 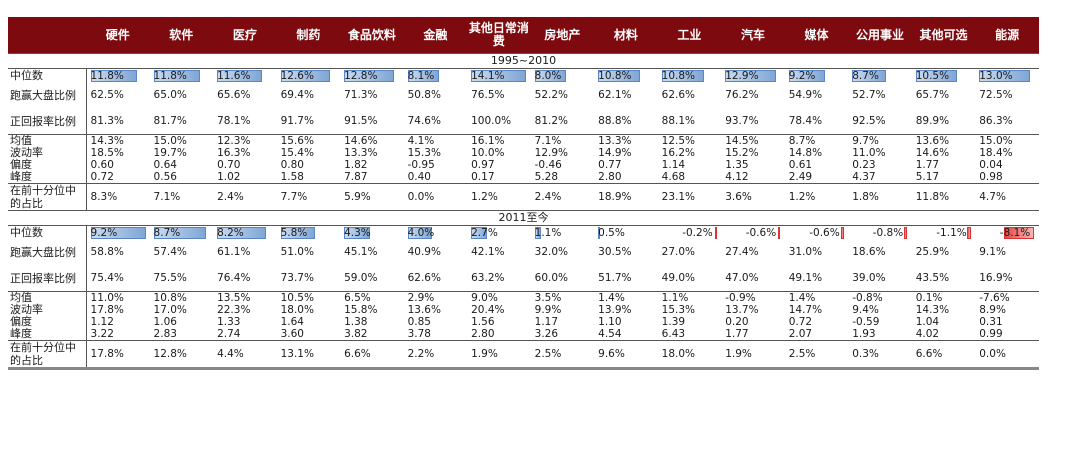 I want to click on table-cell: 0.3%, so click(x=880, y=355).